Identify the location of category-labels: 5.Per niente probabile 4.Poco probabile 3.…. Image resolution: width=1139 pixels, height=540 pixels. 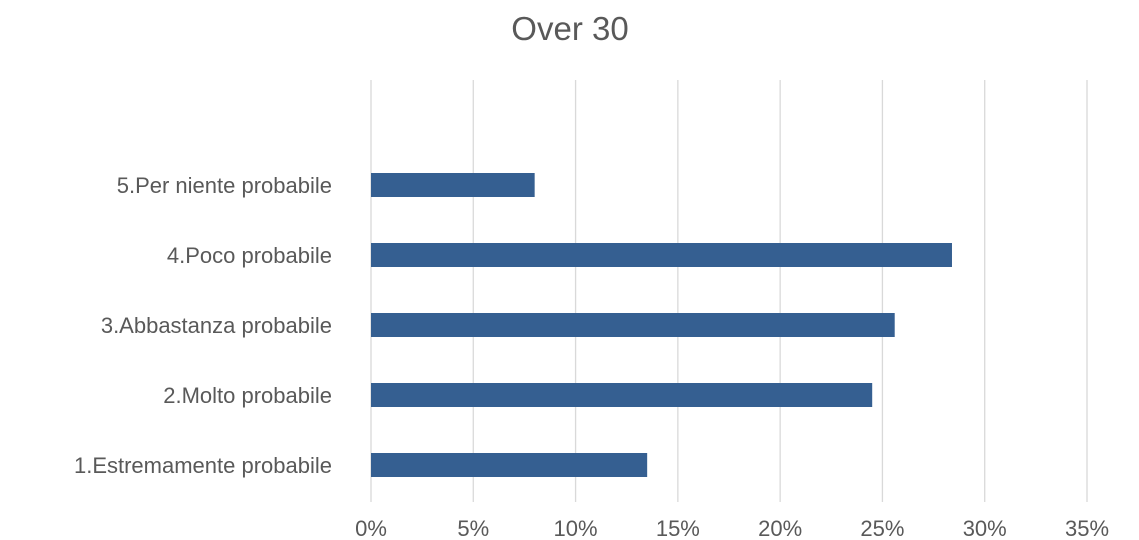
(203, 325).